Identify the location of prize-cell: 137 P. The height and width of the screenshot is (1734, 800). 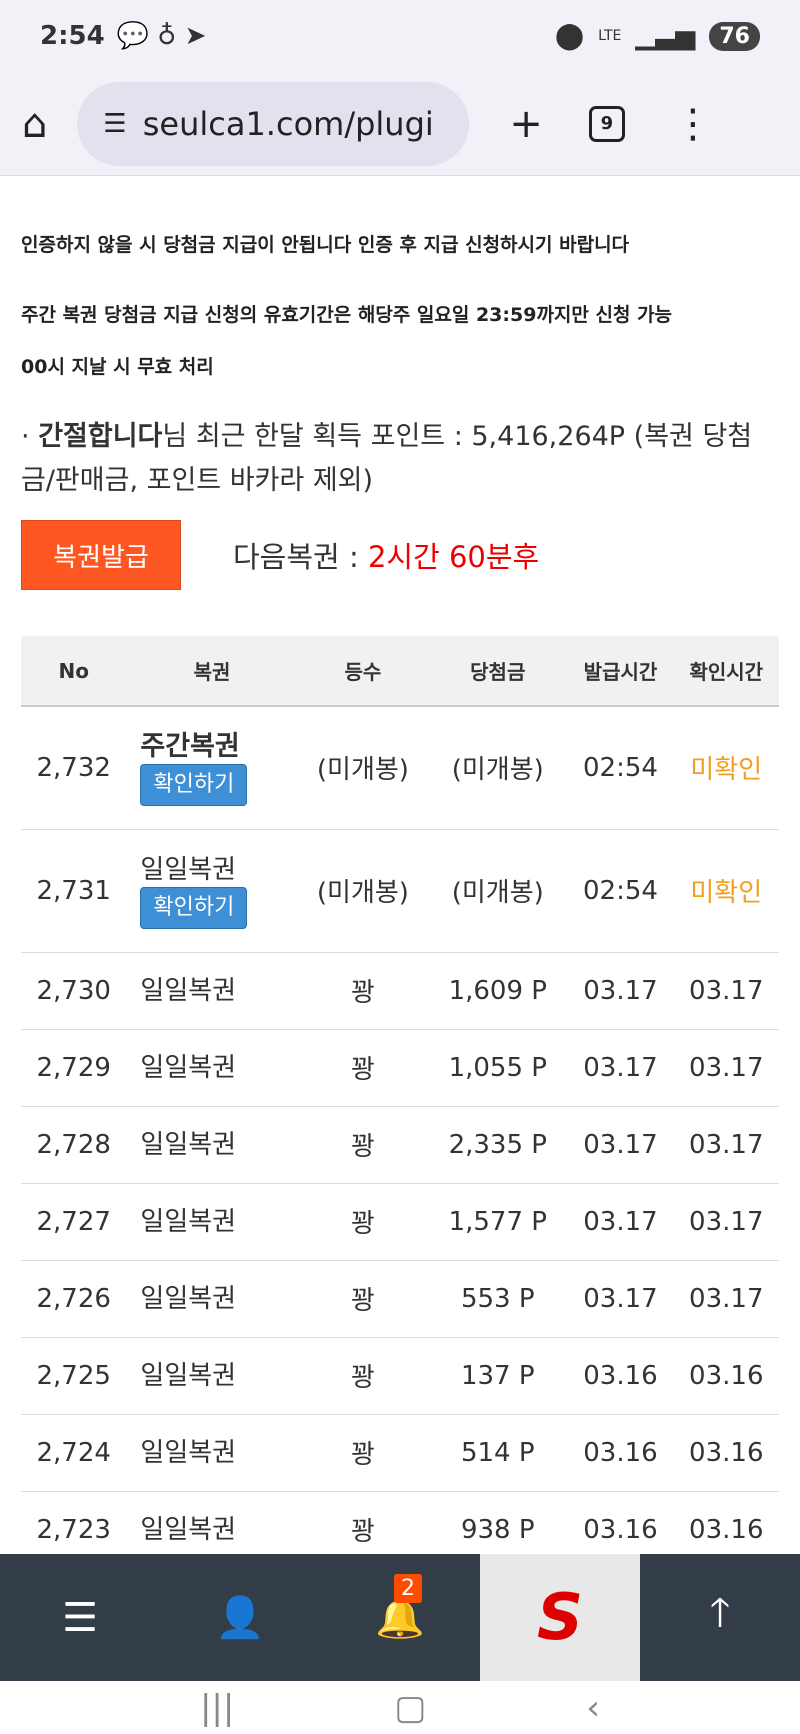
(498, 1376).